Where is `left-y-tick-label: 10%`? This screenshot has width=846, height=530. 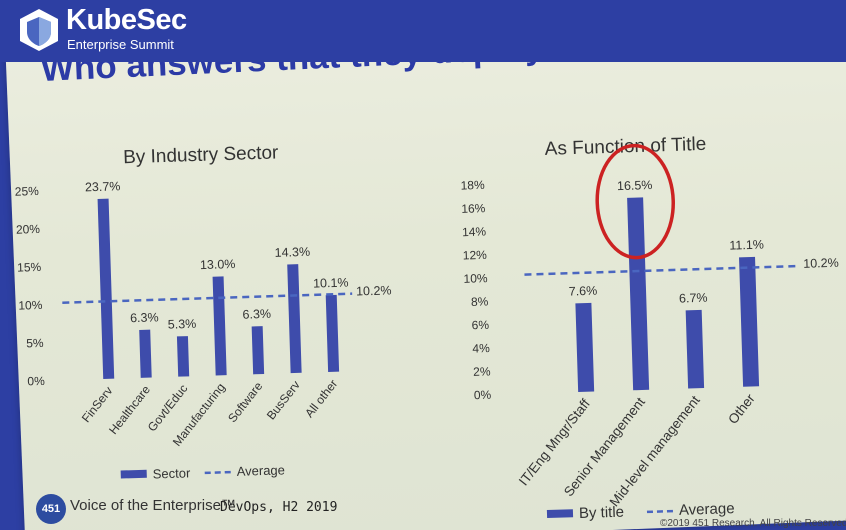 left-y-tick-label: 10% is located at coordinates (30, 305).